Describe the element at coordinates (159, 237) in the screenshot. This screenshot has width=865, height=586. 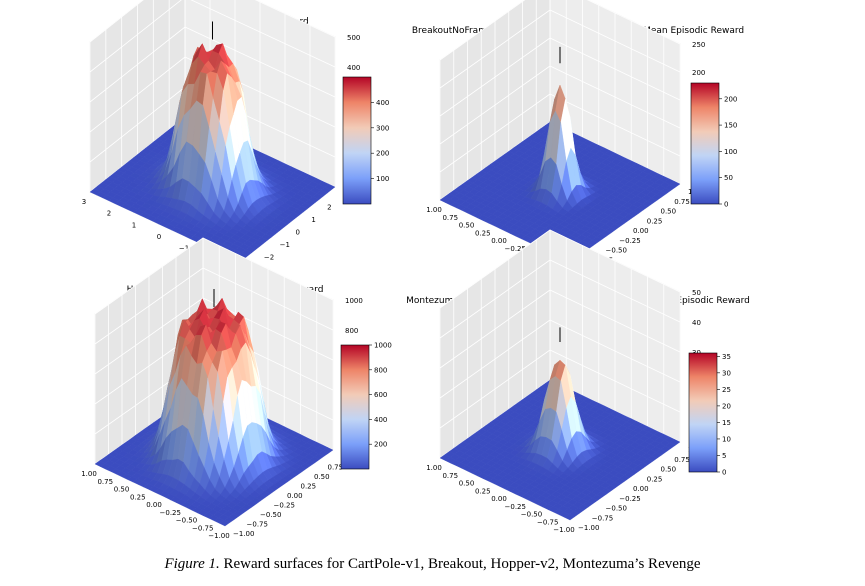
I see `x-tick-label: 0` at that location.